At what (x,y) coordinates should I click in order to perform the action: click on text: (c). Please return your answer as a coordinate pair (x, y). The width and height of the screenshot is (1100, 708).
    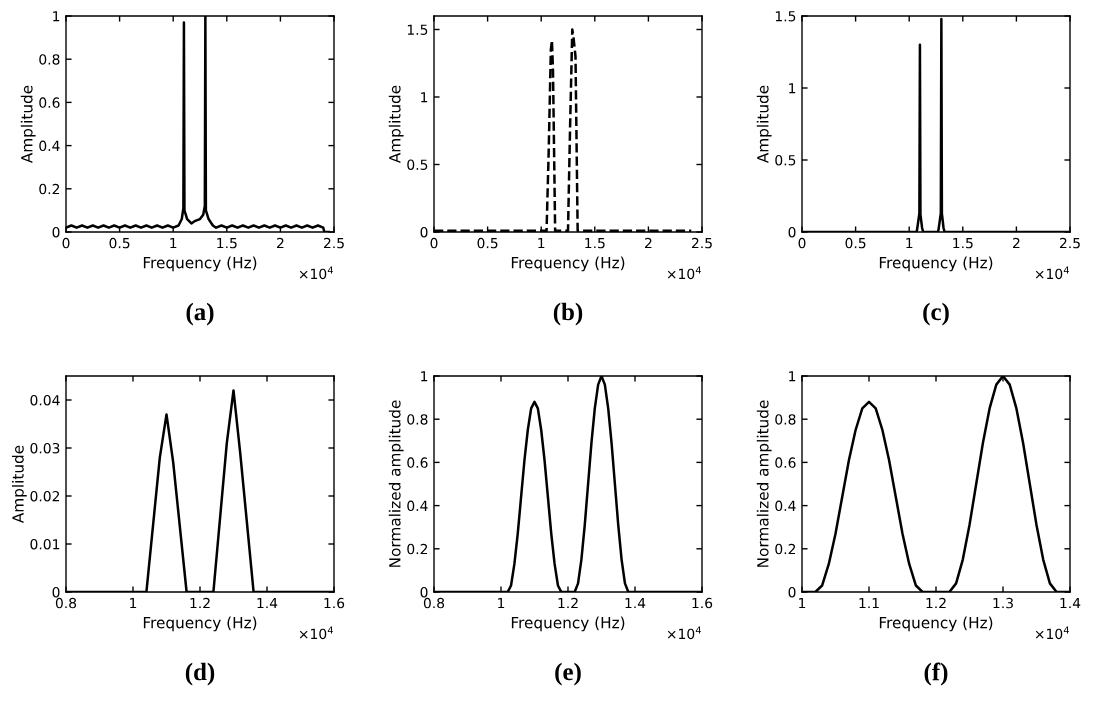
    Looking at the image, I should click on (936, 314).